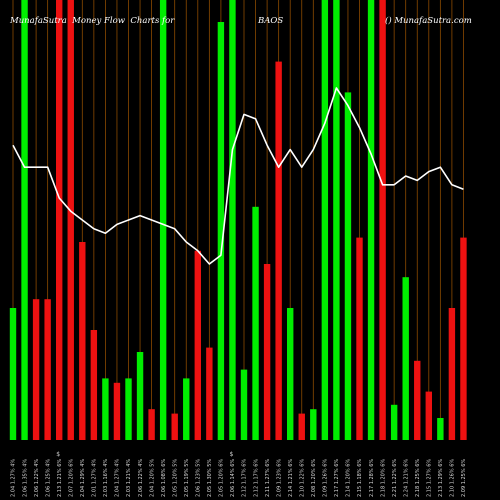 The width and height of the screenshot is (500, 500). What do you see at coordinates (233, 478) in the screenshot?
I see `x-axis-label: 2.06 1.14% 6%` at bounding box center [233, 478].